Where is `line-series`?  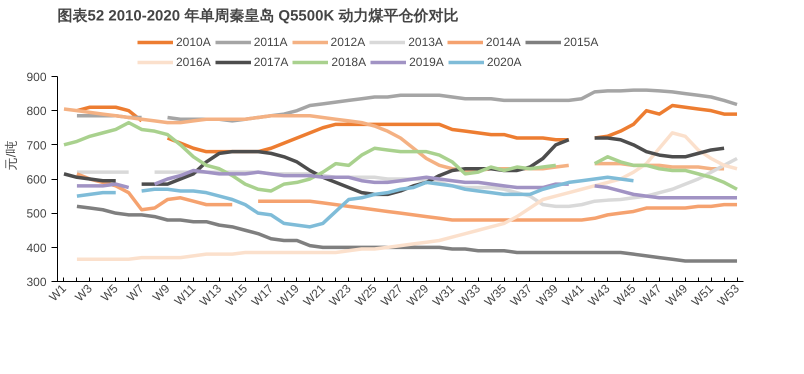
line-series is located at coordinates (407, 233).